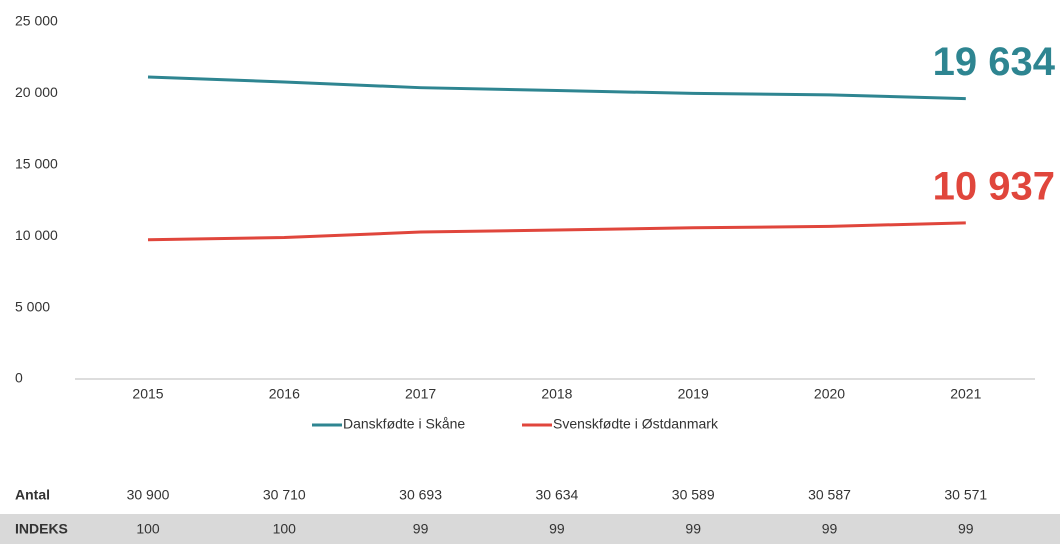  What do you see at coordinates (147, 394) in the screenshot?
I see `x-tick-label: 2015` at bounding box center [147, 394].